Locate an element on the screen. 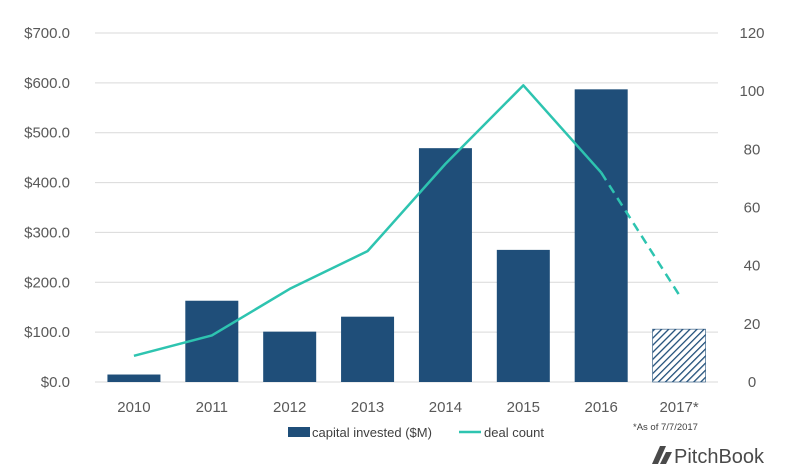 The image size is (786, 475). x-tick-label: 2011 is located at coordinates (212, 407).